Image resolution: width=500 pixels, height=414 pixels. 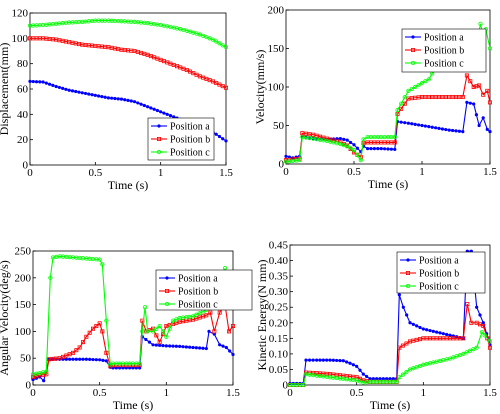 I want to click on legend-label: Position b, so click(x=439, y=274).